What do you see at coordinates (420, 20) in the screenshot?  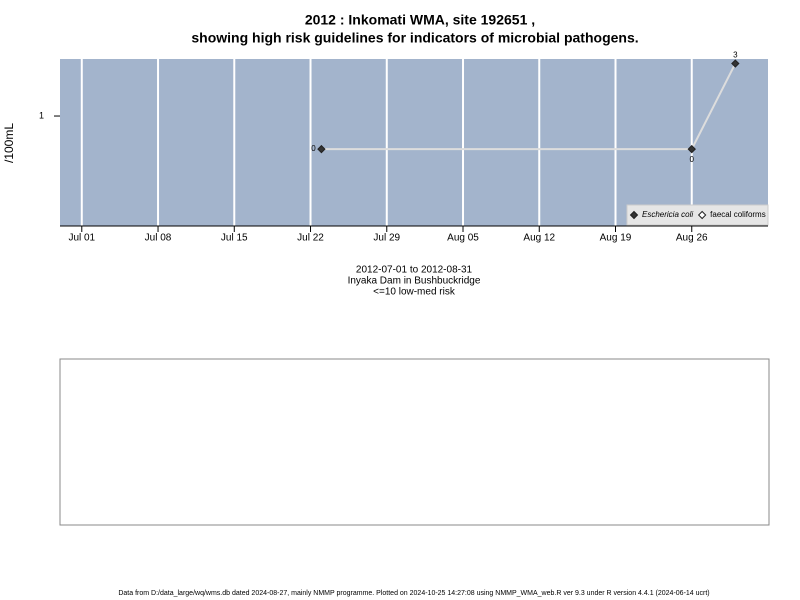 I see `chart-title: 2012 : Inkomati WMA, site 192651 ,` at bounding box center [420, 20].